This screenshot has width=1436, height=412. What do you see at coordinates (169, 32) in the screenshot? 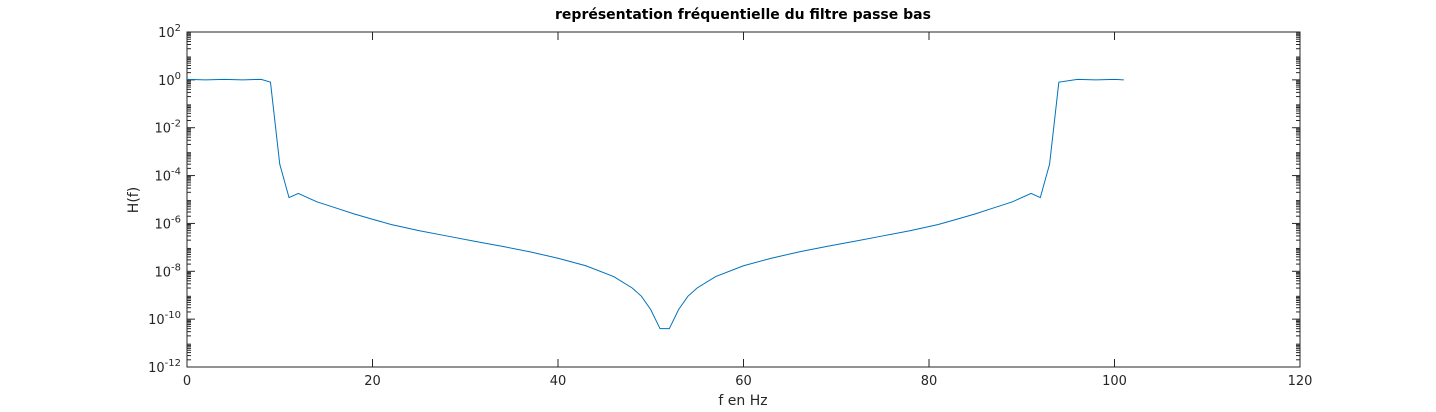
I see `y-tick-label: 10²` at bounding box center [169, 32].